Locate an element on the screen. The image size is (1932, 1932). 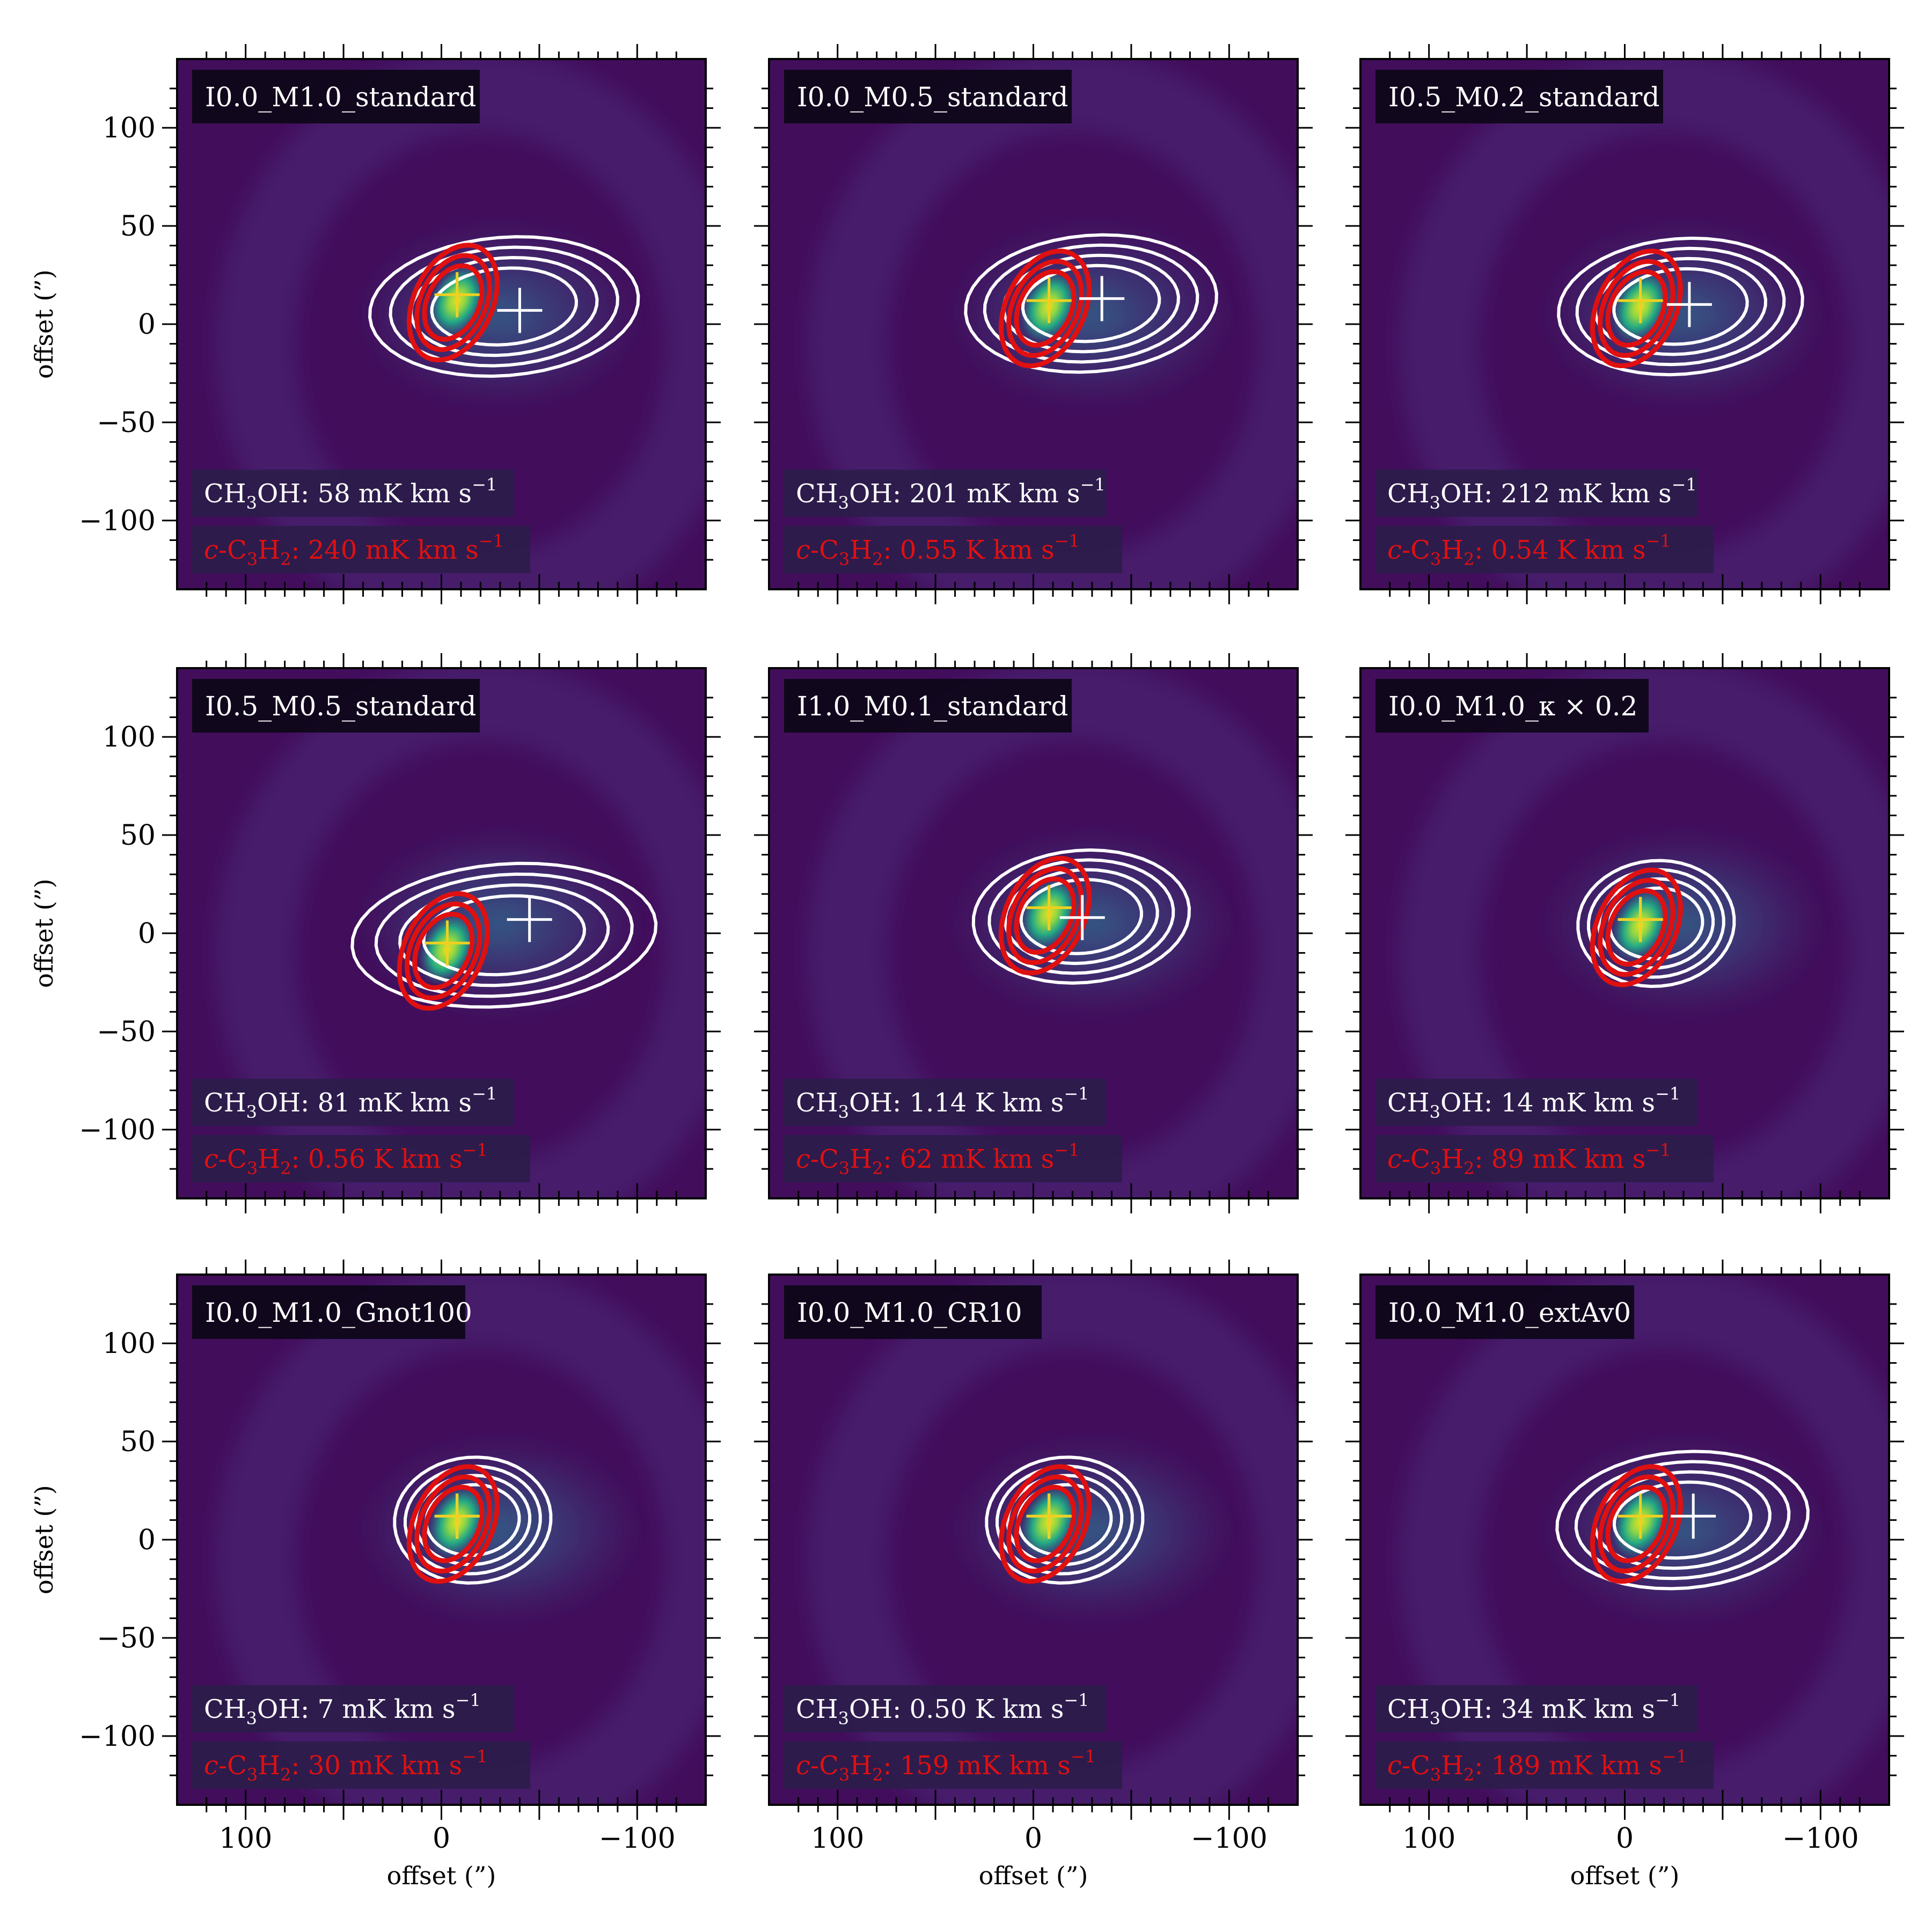
panel-title: I0.0_M0.5_standard is located at coordinates (932, 97).